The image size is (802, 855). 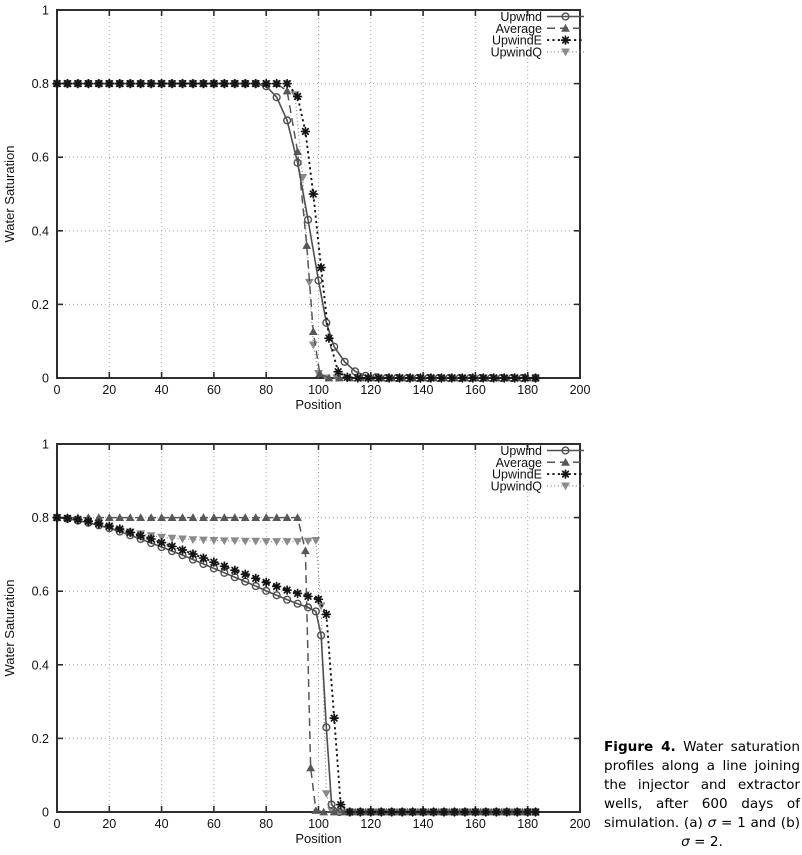 What do you see at coordinates (640, 747) in the screenshot?
I see `caption-figure-label: Figure 4.` at bounding box center [640, 747].